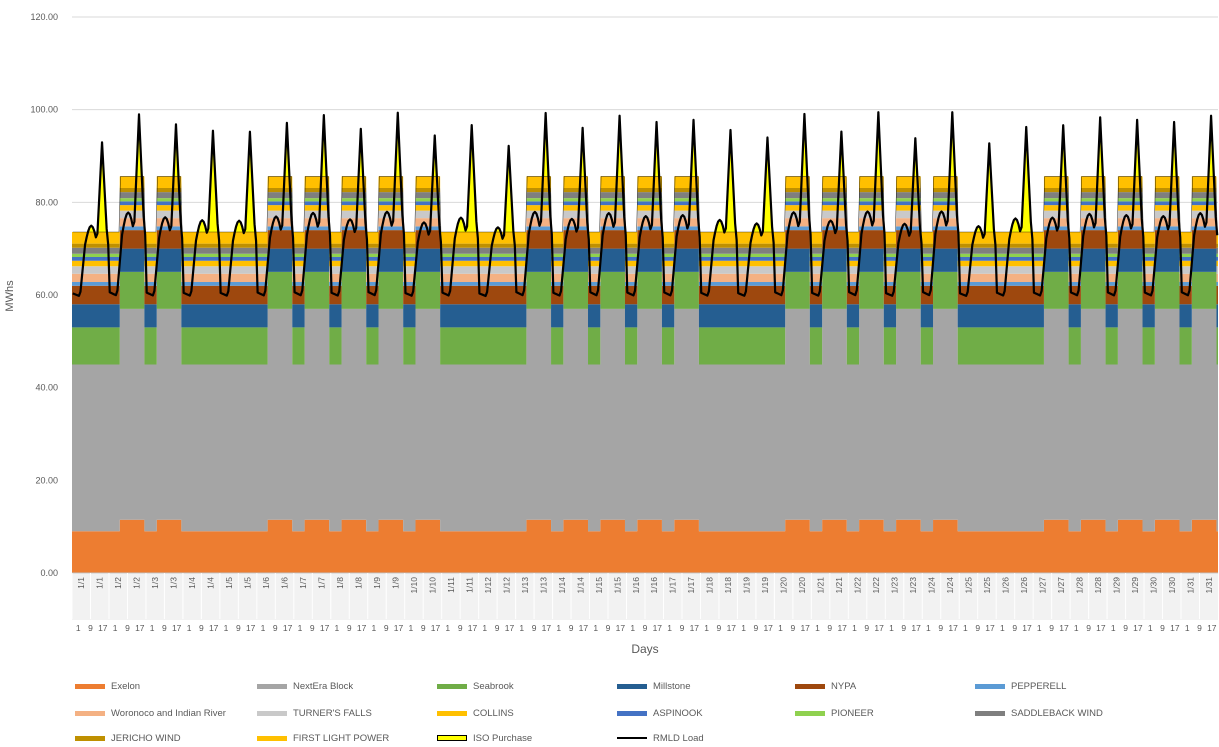 The image size is (1219, 747). I want to click on x-tick-label-day: 1/8, so click(340, 583).